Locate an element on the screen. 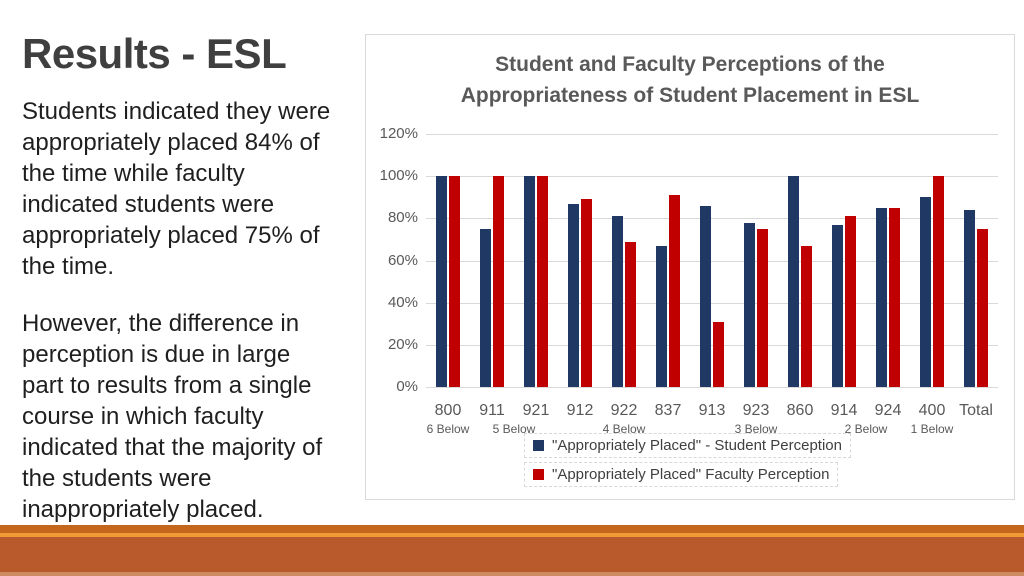 This screenshot has width=1024, height=576. x-axis-category-label: 912 is located at coordinates (580, 410).